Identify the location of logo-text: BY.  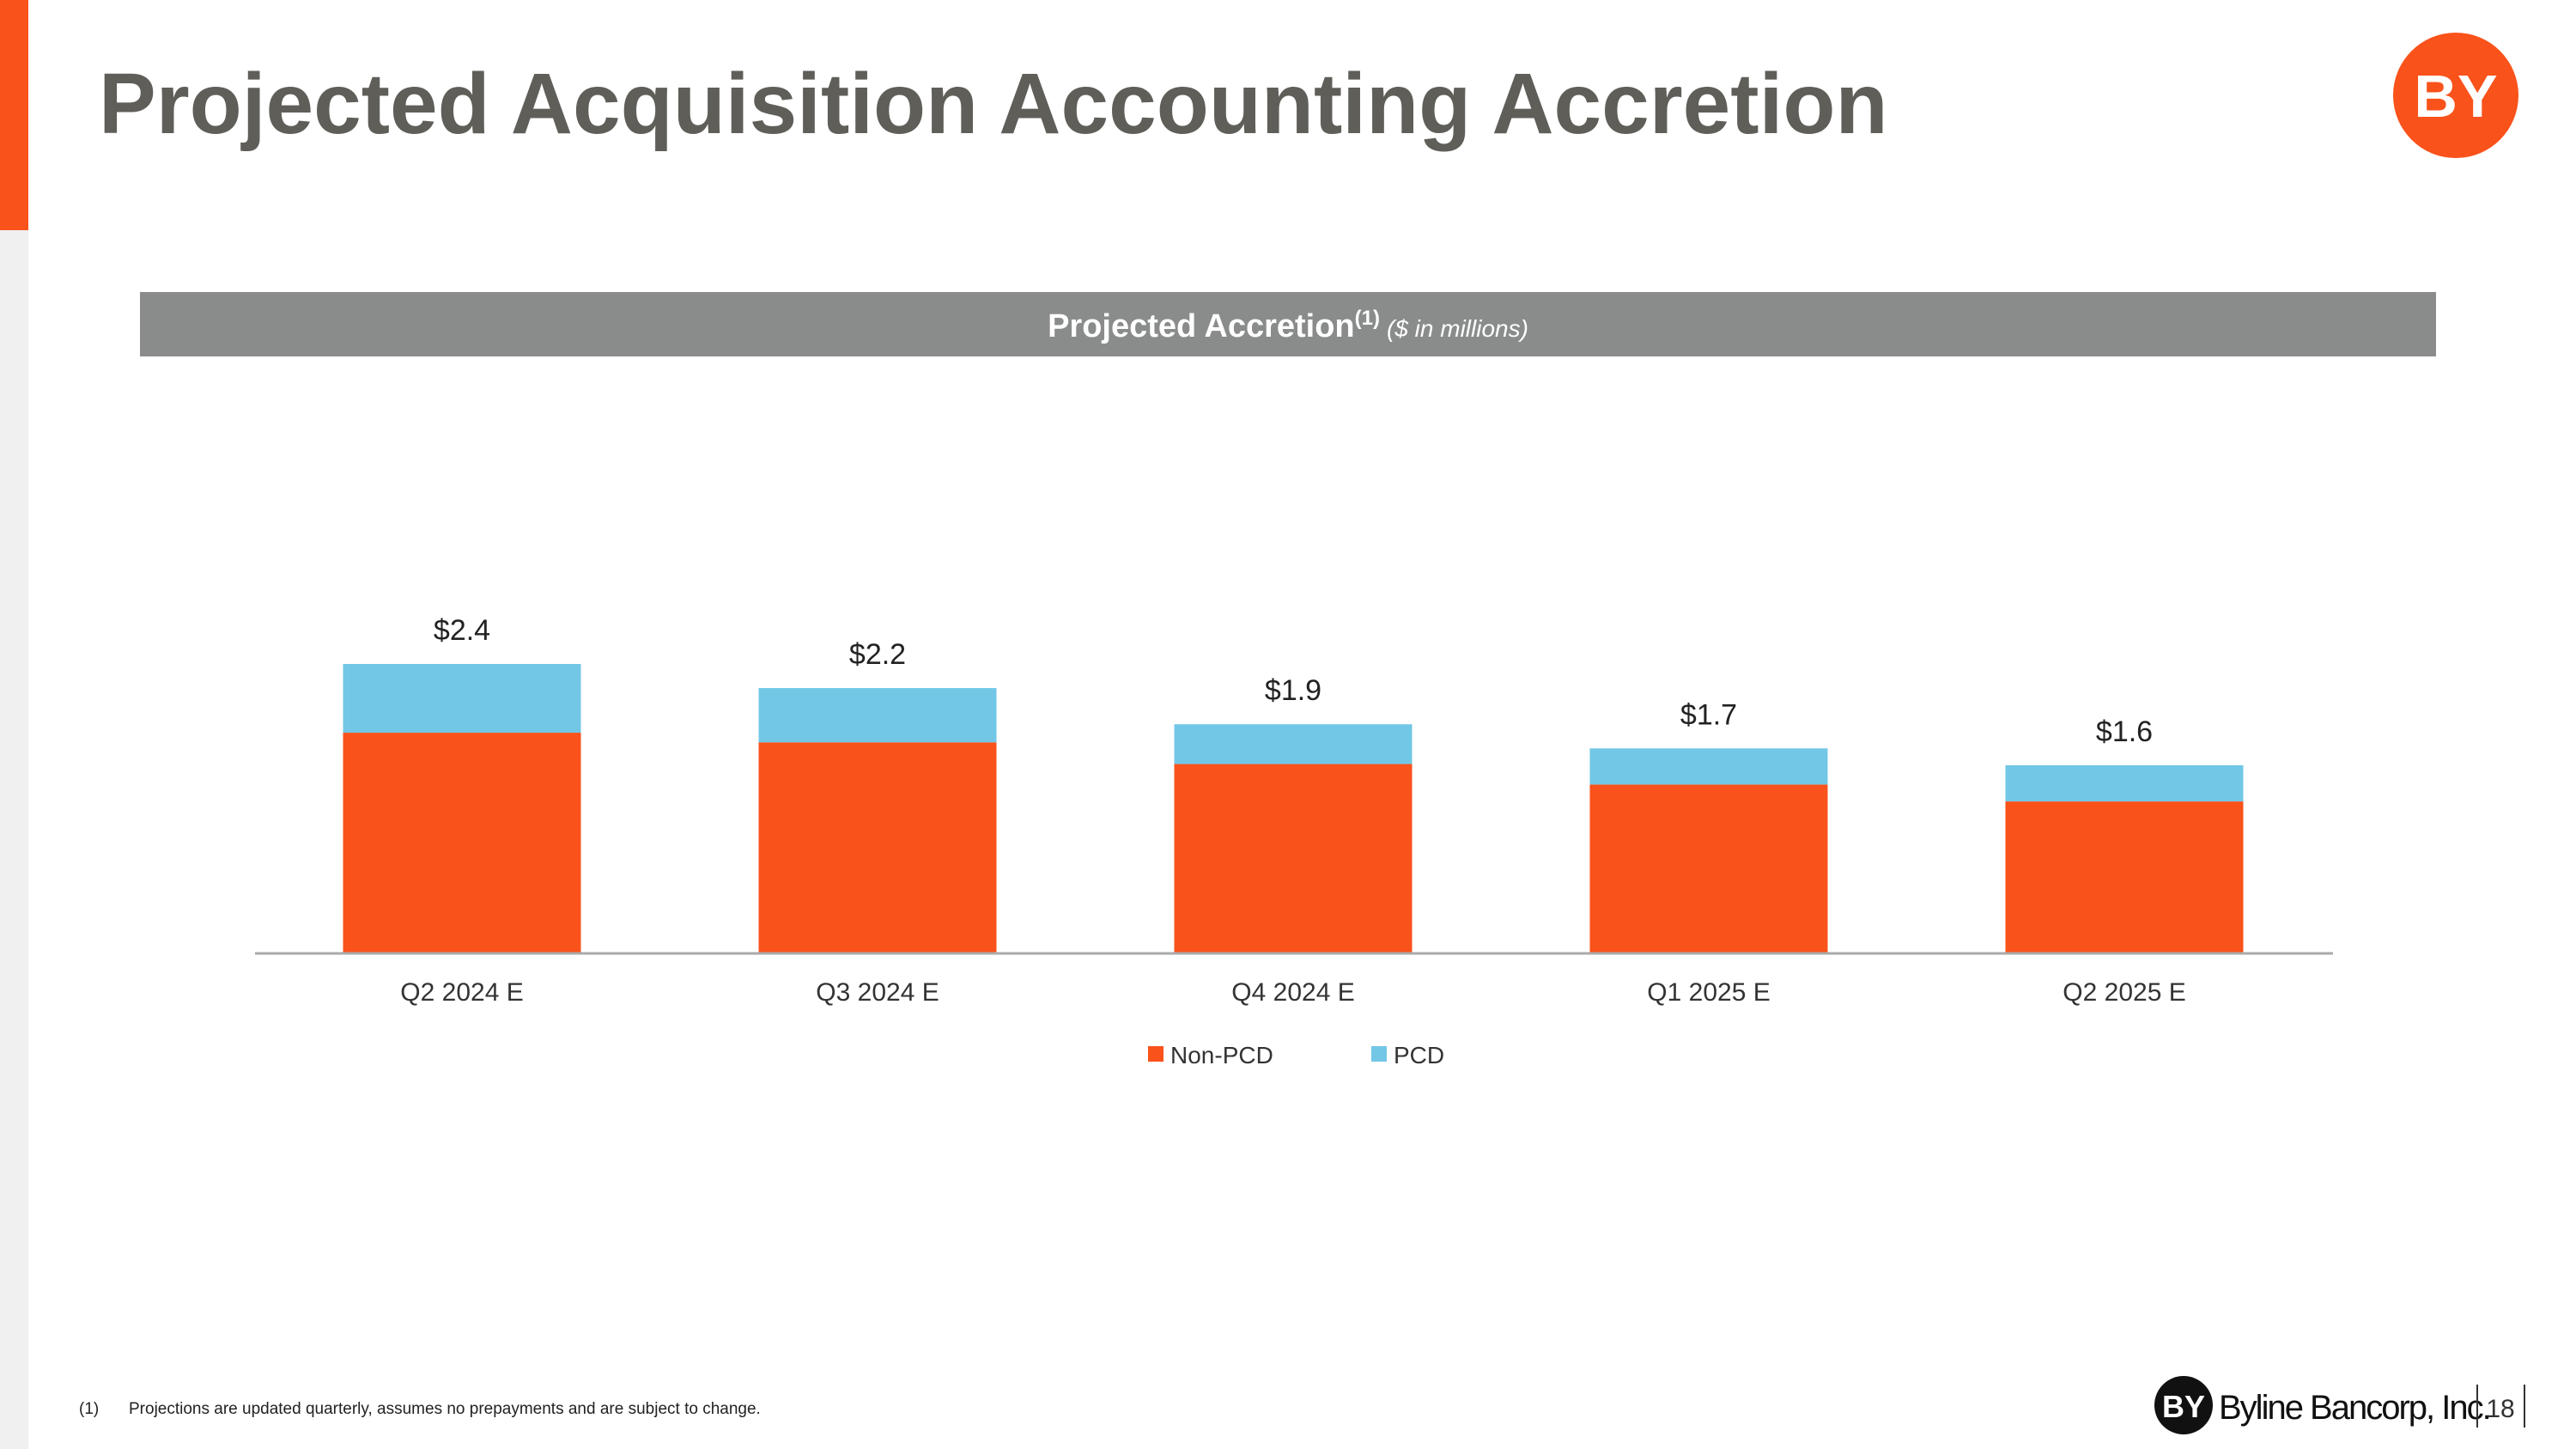
(2456, 96).